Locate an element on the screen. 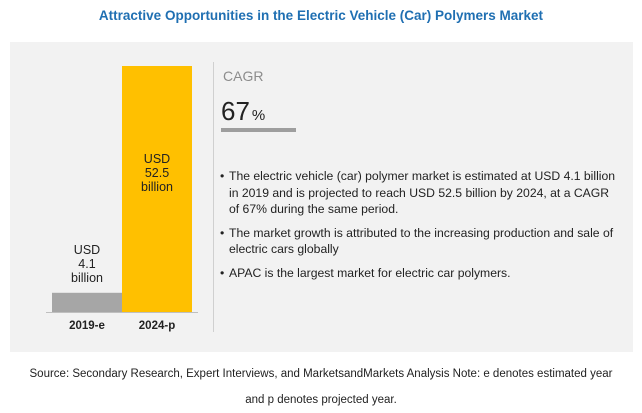 The height and width of the screenshot is (413, 642). cagr-unit: % is located at coordinates (258, 115).